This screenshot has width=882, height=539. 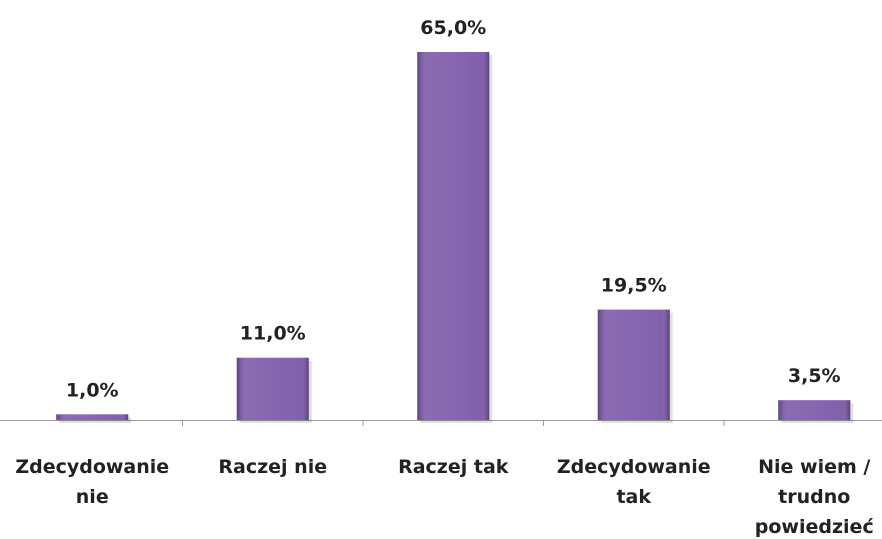 What do you see at coordinates (95, 420) in the screenshot?
I see `bar-shadow` at bounding box center [95, 420].